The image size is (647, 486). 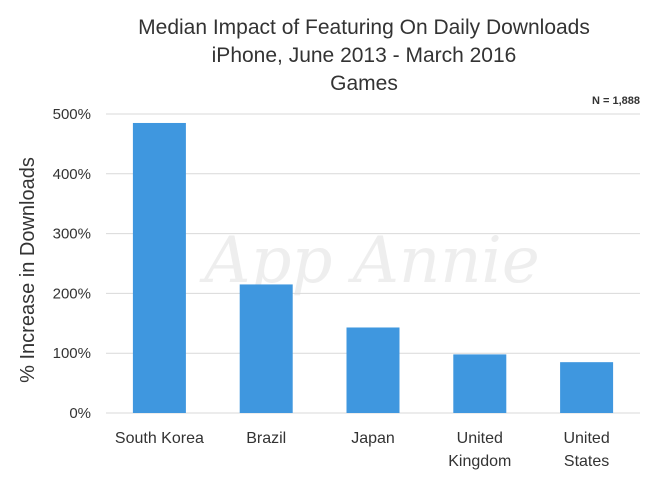 What do you see at coordinates (72, 293) in the screenshot?
I see `y-tick-label: 200%` at bounding box center [72, 293].